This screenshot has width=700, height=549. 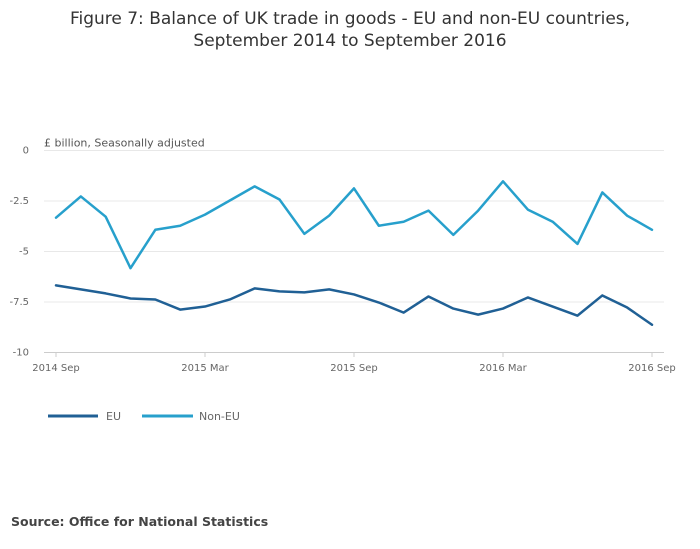 I want to click on y-tick-label: -2.5, so click(x=19, y=201).